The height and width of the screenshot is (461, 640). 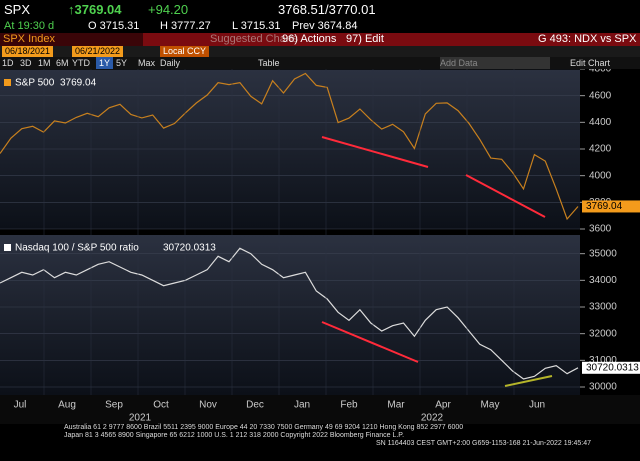 I want to click on y-tick-label: 4200, so click(x=600, y=149).